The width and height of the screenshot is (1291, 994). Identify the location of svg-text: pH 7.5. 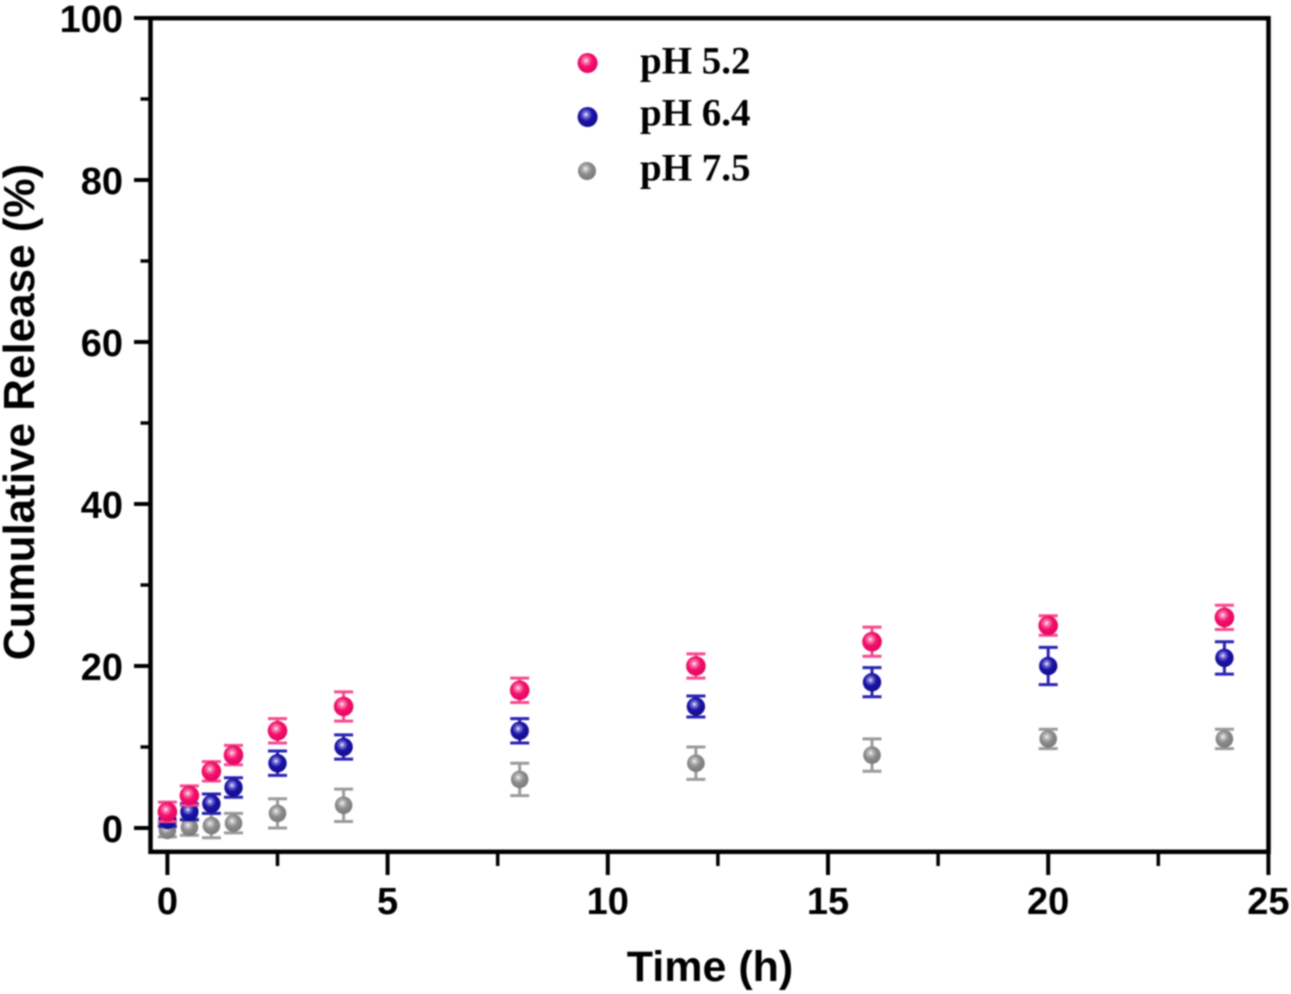
(695, 168).